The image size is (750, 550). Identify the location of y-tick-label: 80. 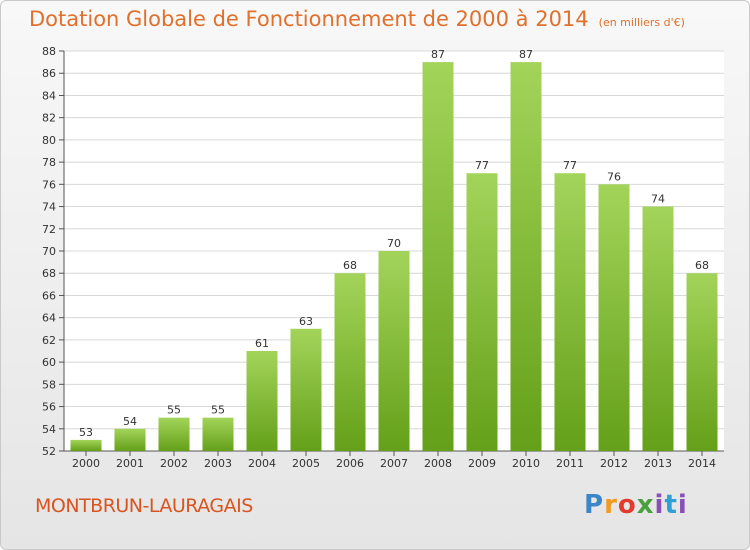
(49, 140).